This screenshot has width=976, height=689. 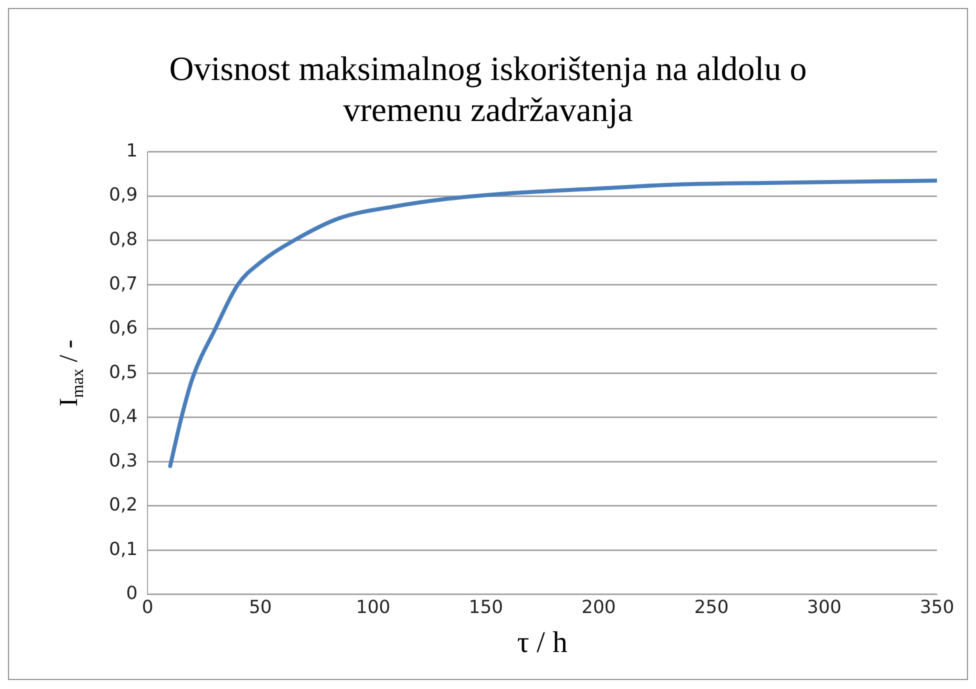 What do you see at coordinates (123, 328) in the screenshot?
I see `y-tick-label: 0,6` at bounding box center [123, 328].